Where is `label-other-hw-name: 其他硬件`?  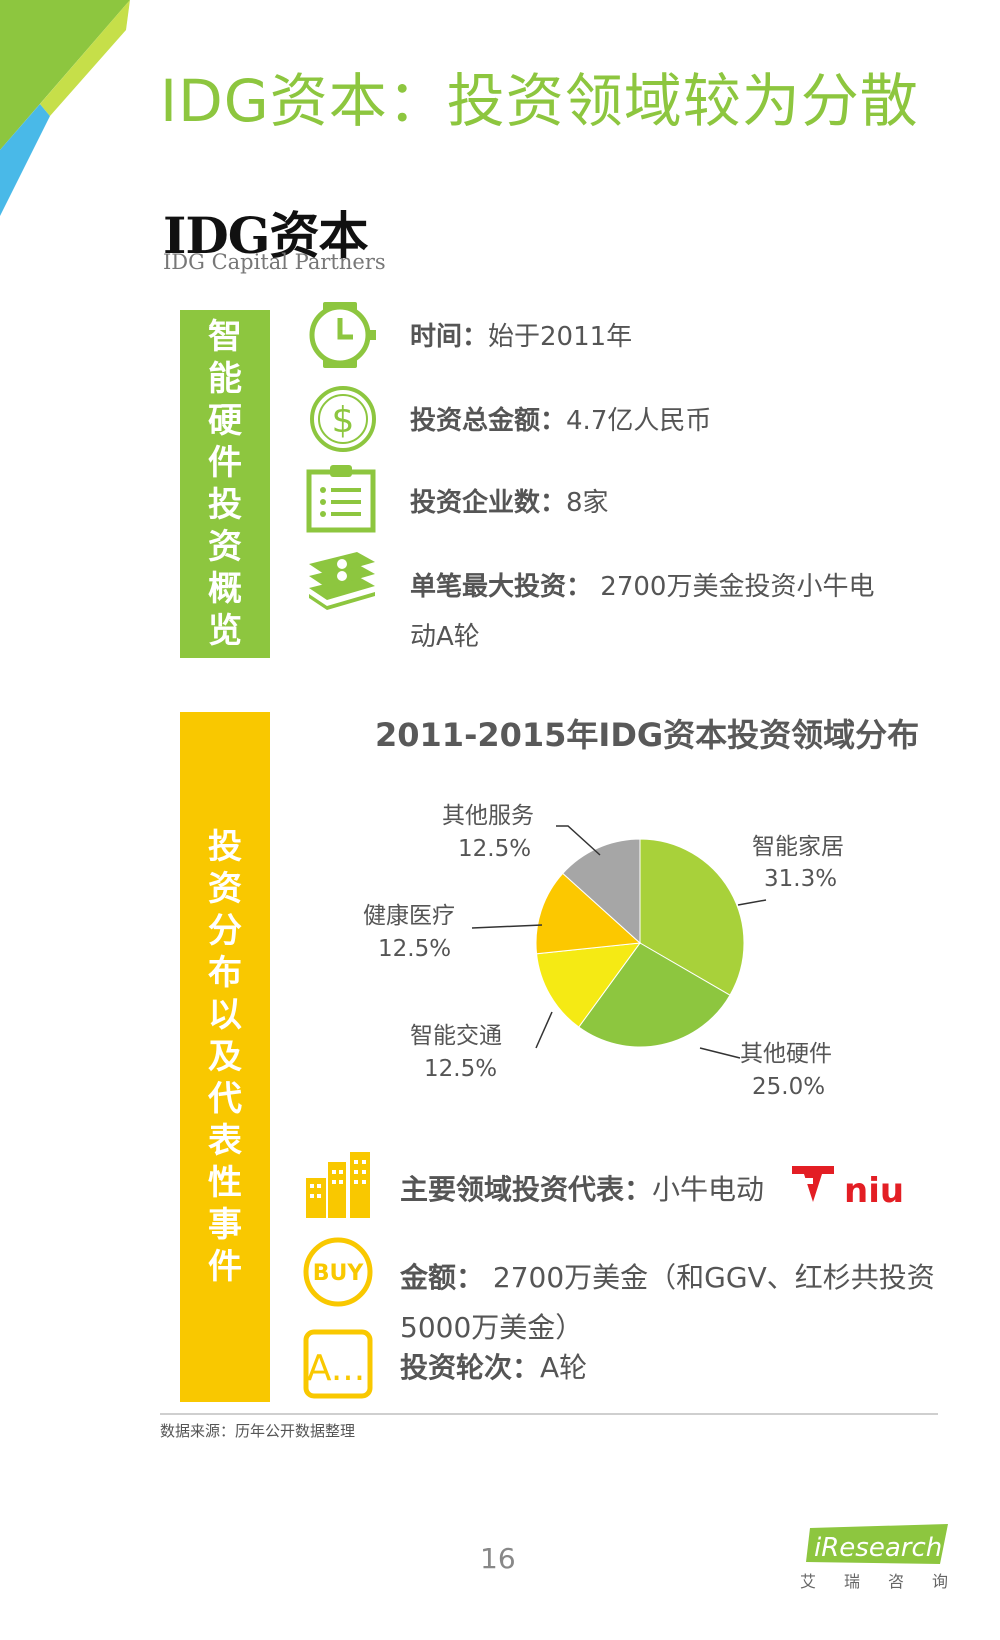 label-other-hw-name: 其他硬件 is located at coordinates (786, 1054).